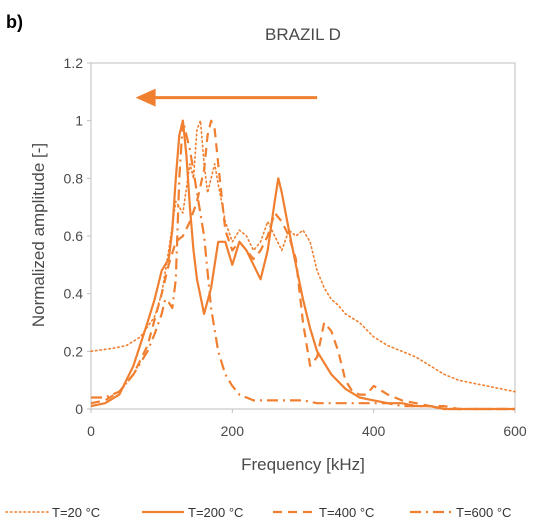 This screenshot has width=539, height=526. What do you see at coordinates (74, 236) in the screenshot?
I see `y-tick-label: 0.6` at bounding box center [74, 236].